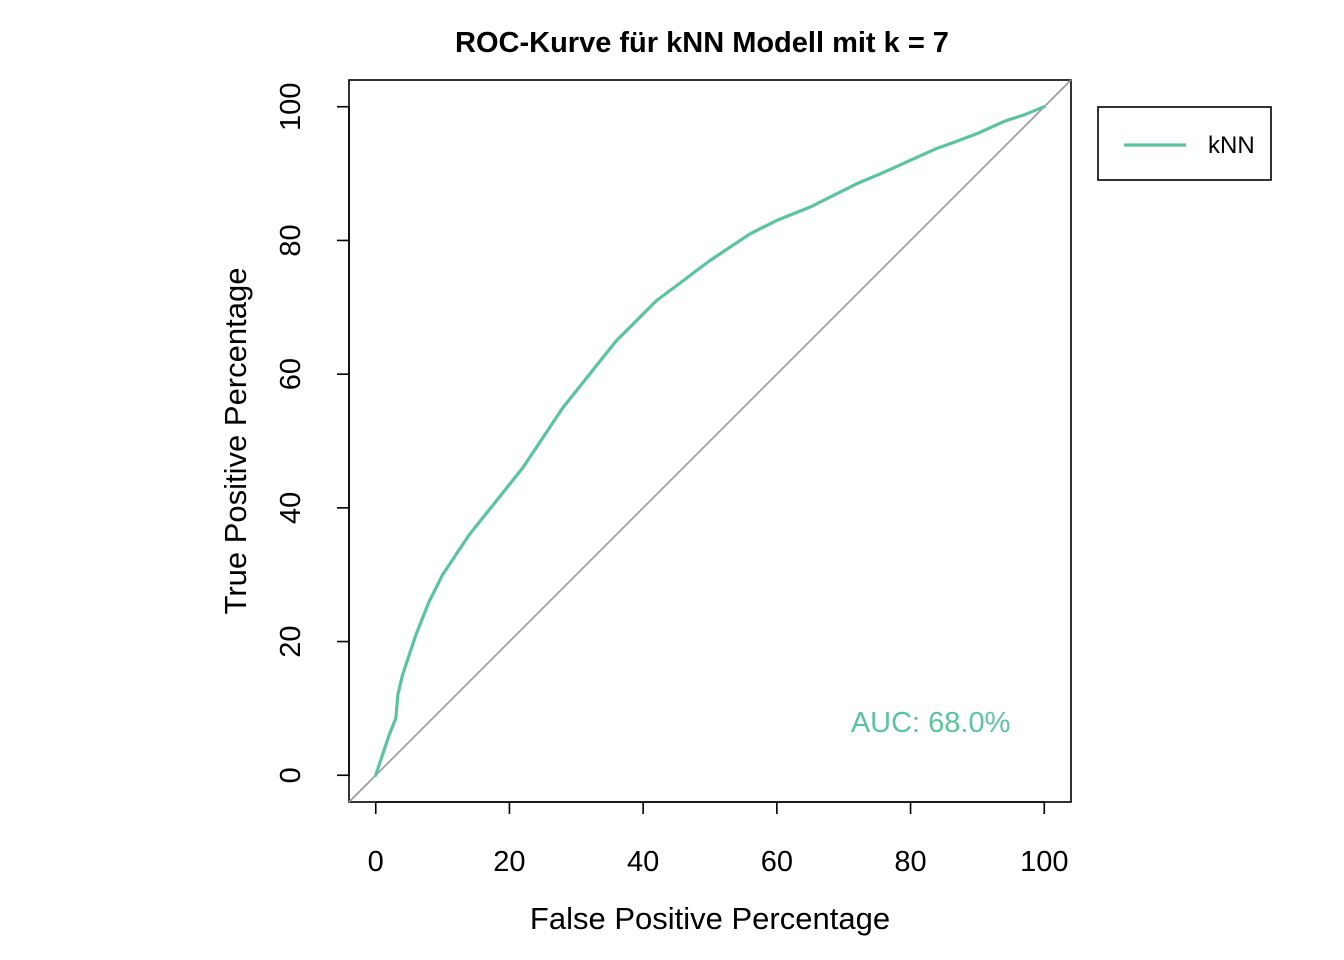  Describe the element at coordinates (702, 43) in the screenshot. I see `chart-title: ROC-Kurve für kNN Modell mit k = 7` at that location.